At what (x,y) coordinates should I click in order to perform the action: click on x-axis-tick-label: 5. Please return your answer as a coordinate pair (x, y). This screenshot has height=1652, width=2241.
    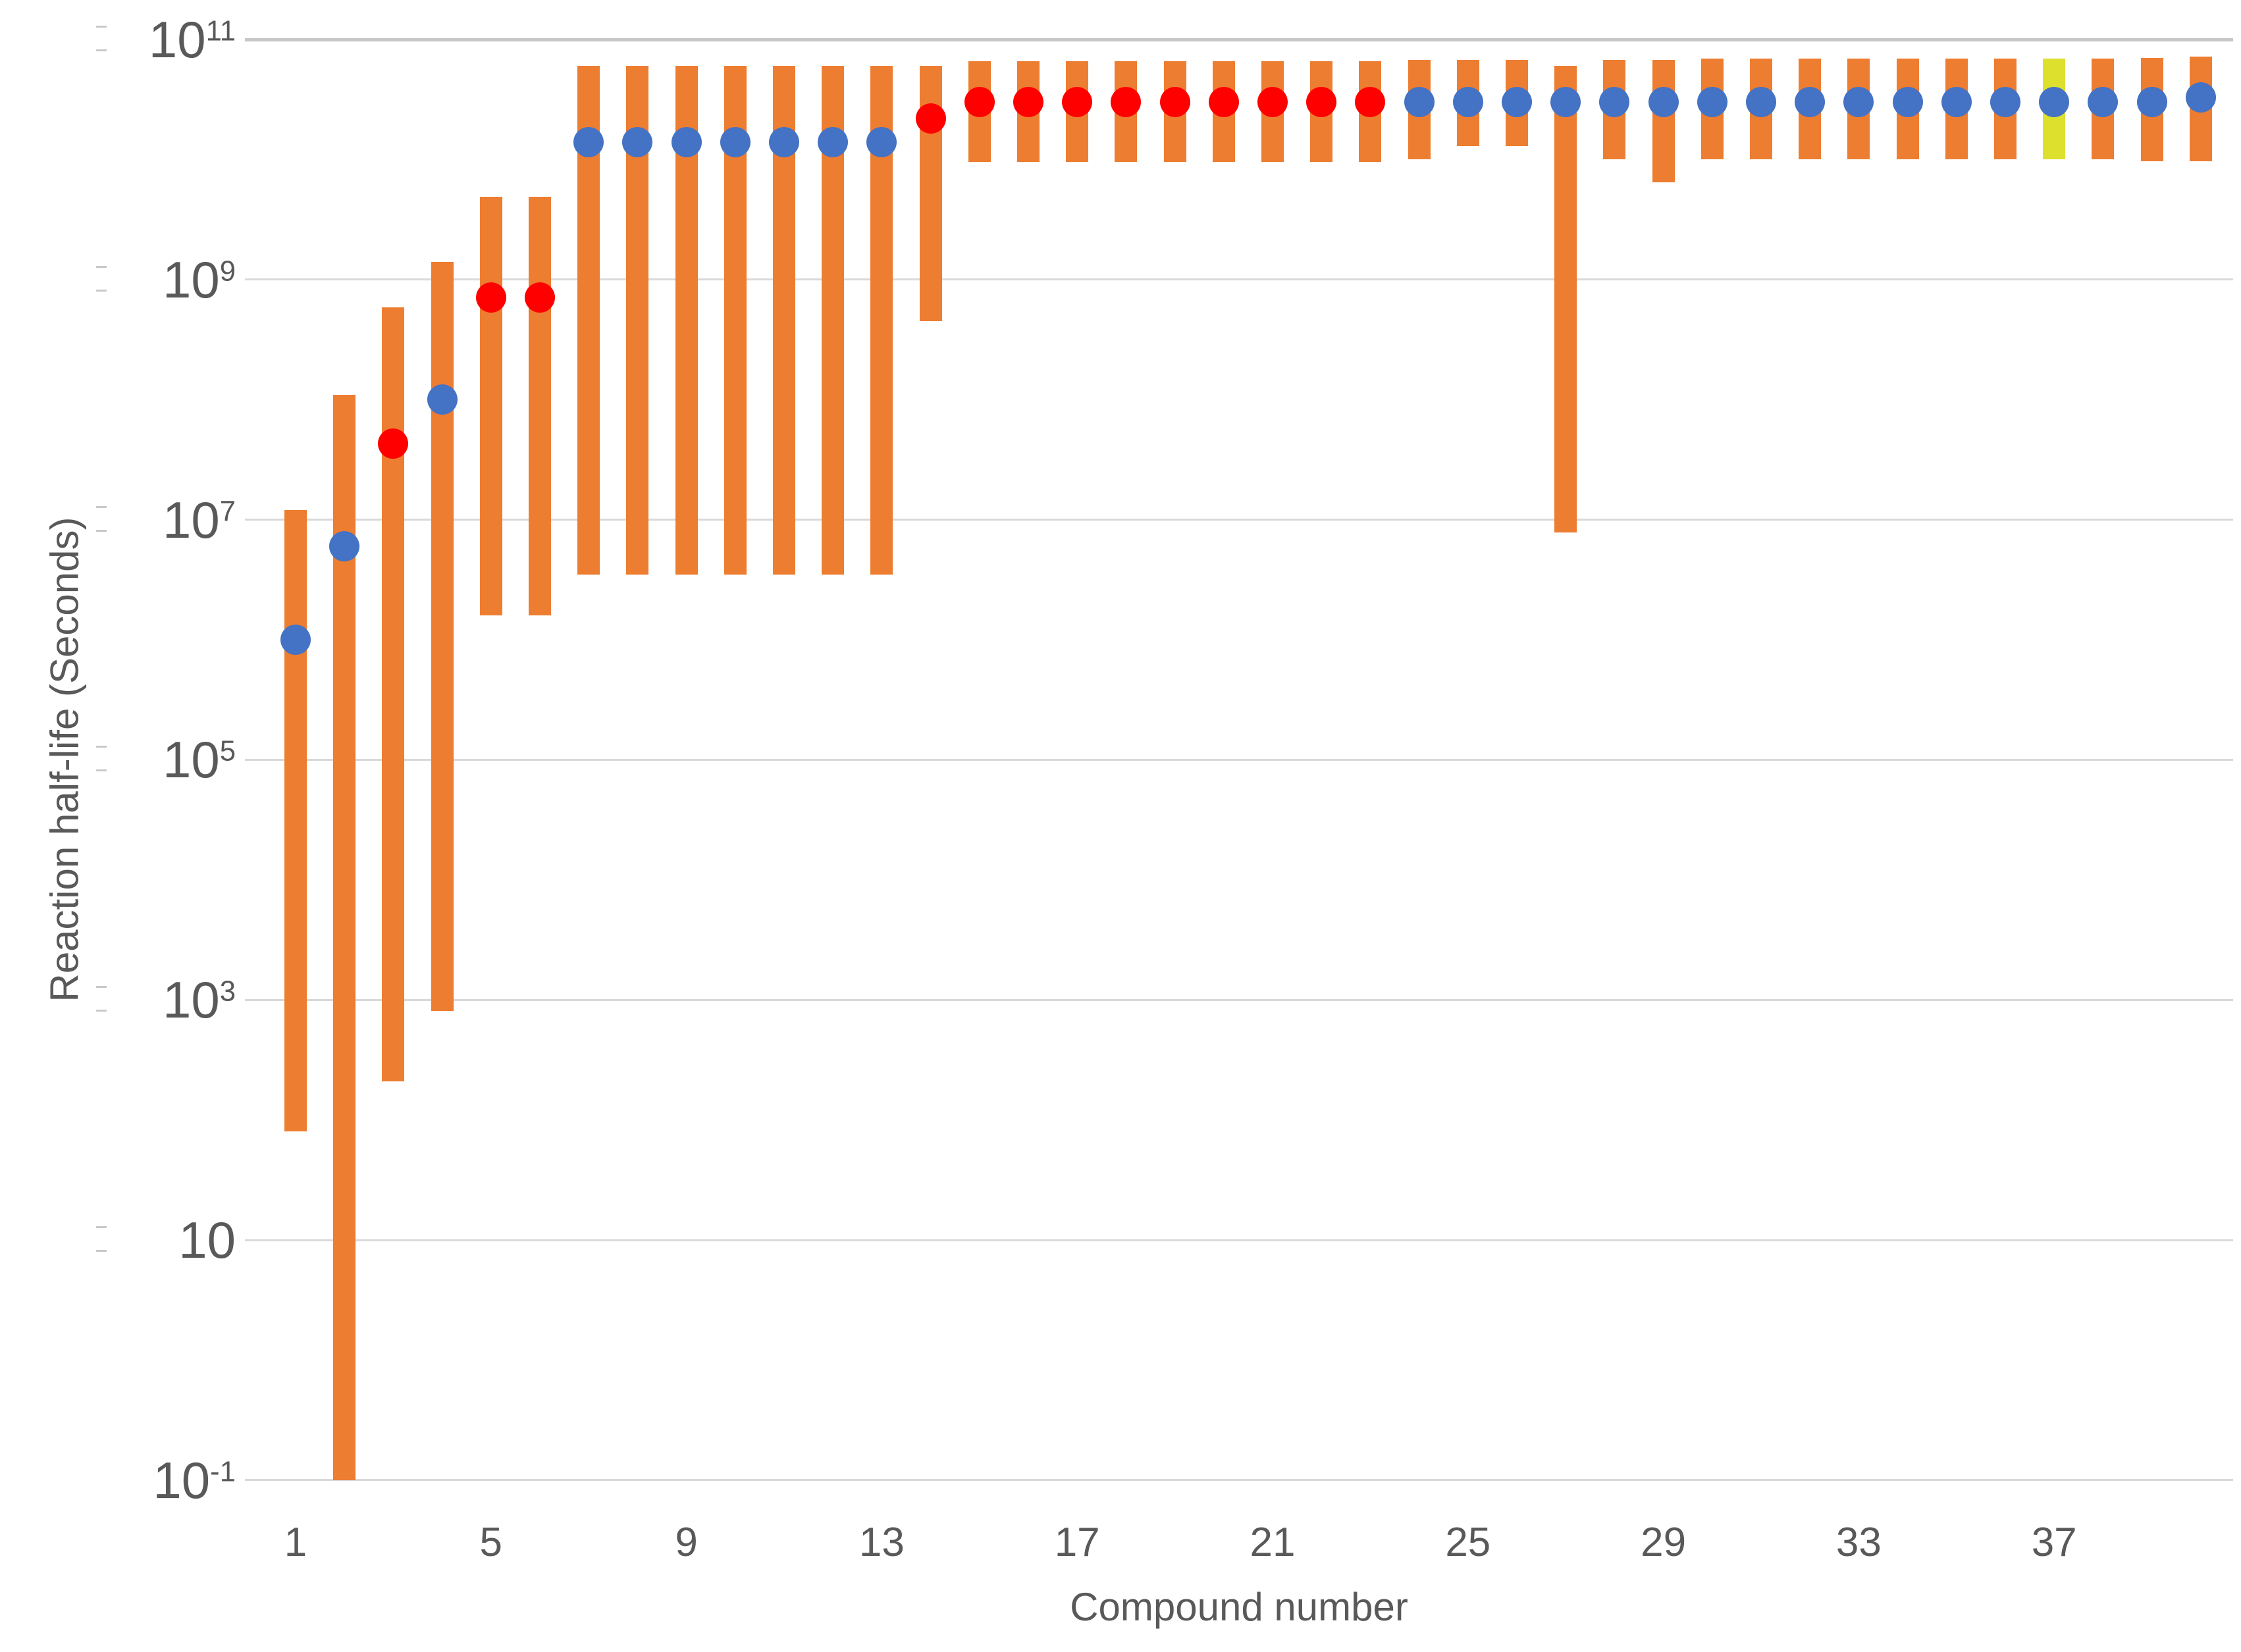
    Looking at the image, I should click on (491, 1542).